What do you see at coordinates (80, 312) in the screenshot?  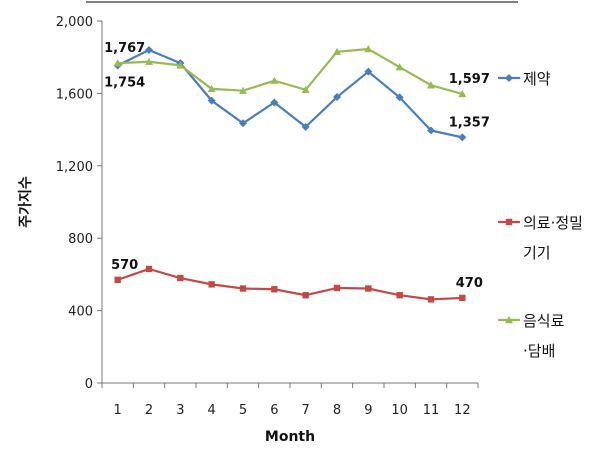 I see `y-tick-label: 400` at bounding box center [80, 312].